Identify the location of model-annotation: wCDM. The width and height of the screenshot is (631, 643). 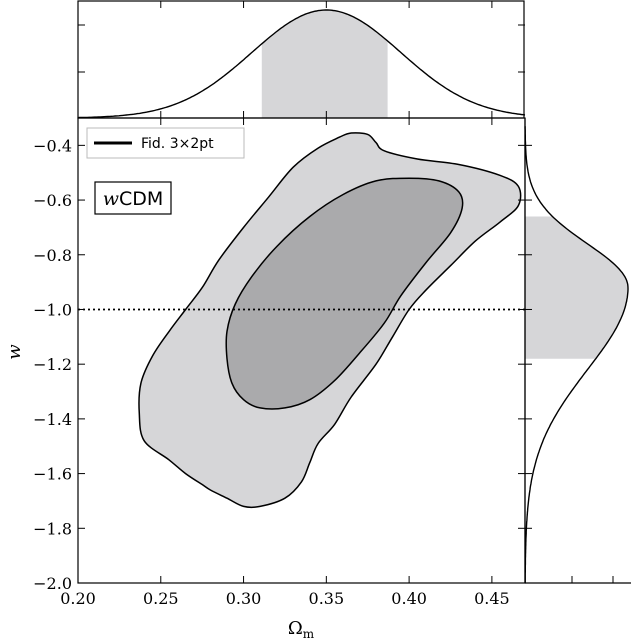
(133, 198).